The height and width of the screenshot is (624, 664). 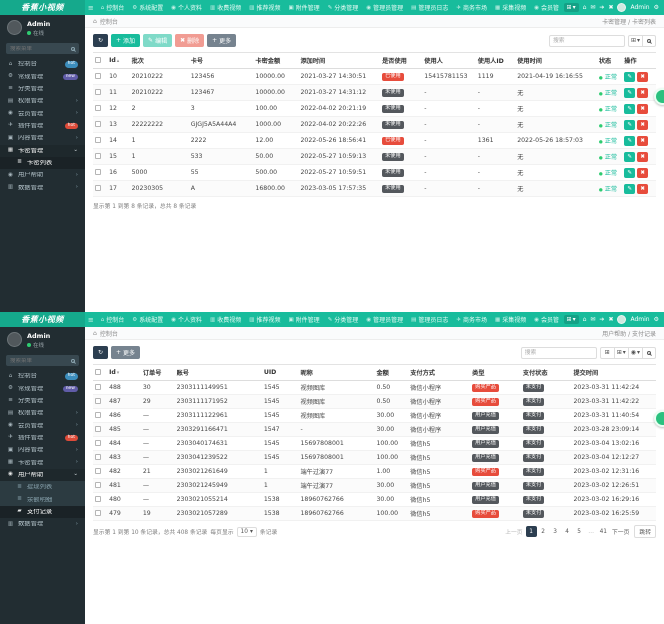 What do you see at coordinates (39, 360) in the screenshot?
I see `sidebar-search-input` at bounding box center [39, 360].